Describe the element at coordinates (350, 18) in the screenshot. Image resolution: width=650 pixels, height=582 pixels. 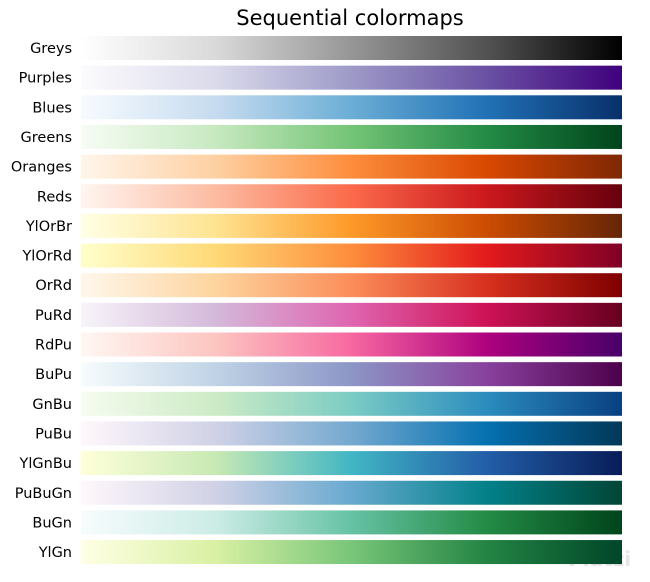
I see `chart-title: Sequential colormaps` at that location.